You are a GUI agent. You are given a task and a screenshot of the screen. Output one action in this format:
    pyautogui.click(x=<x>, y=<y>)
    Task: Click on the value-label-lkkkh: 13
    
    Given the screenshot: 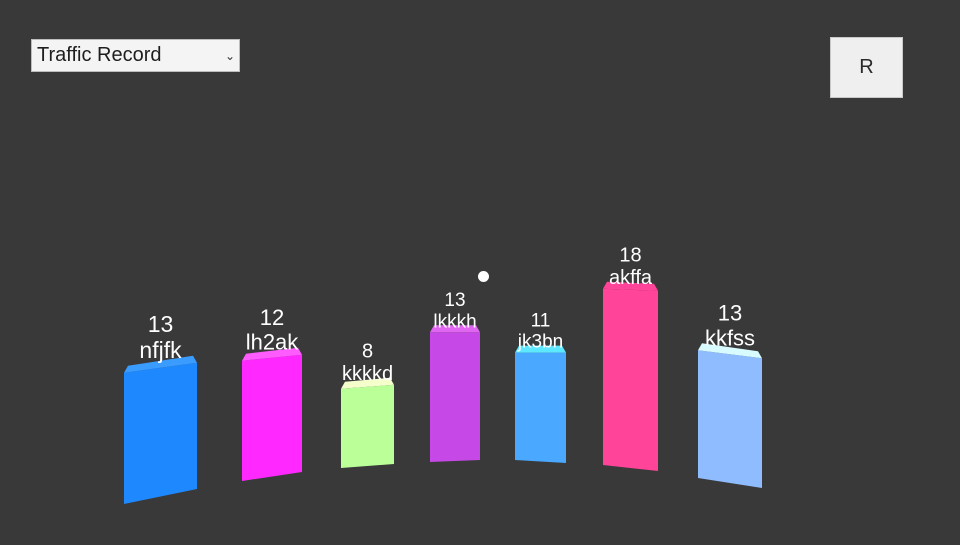 What is the action you would take?
    pyautogui.click(x=454, y=300)
    